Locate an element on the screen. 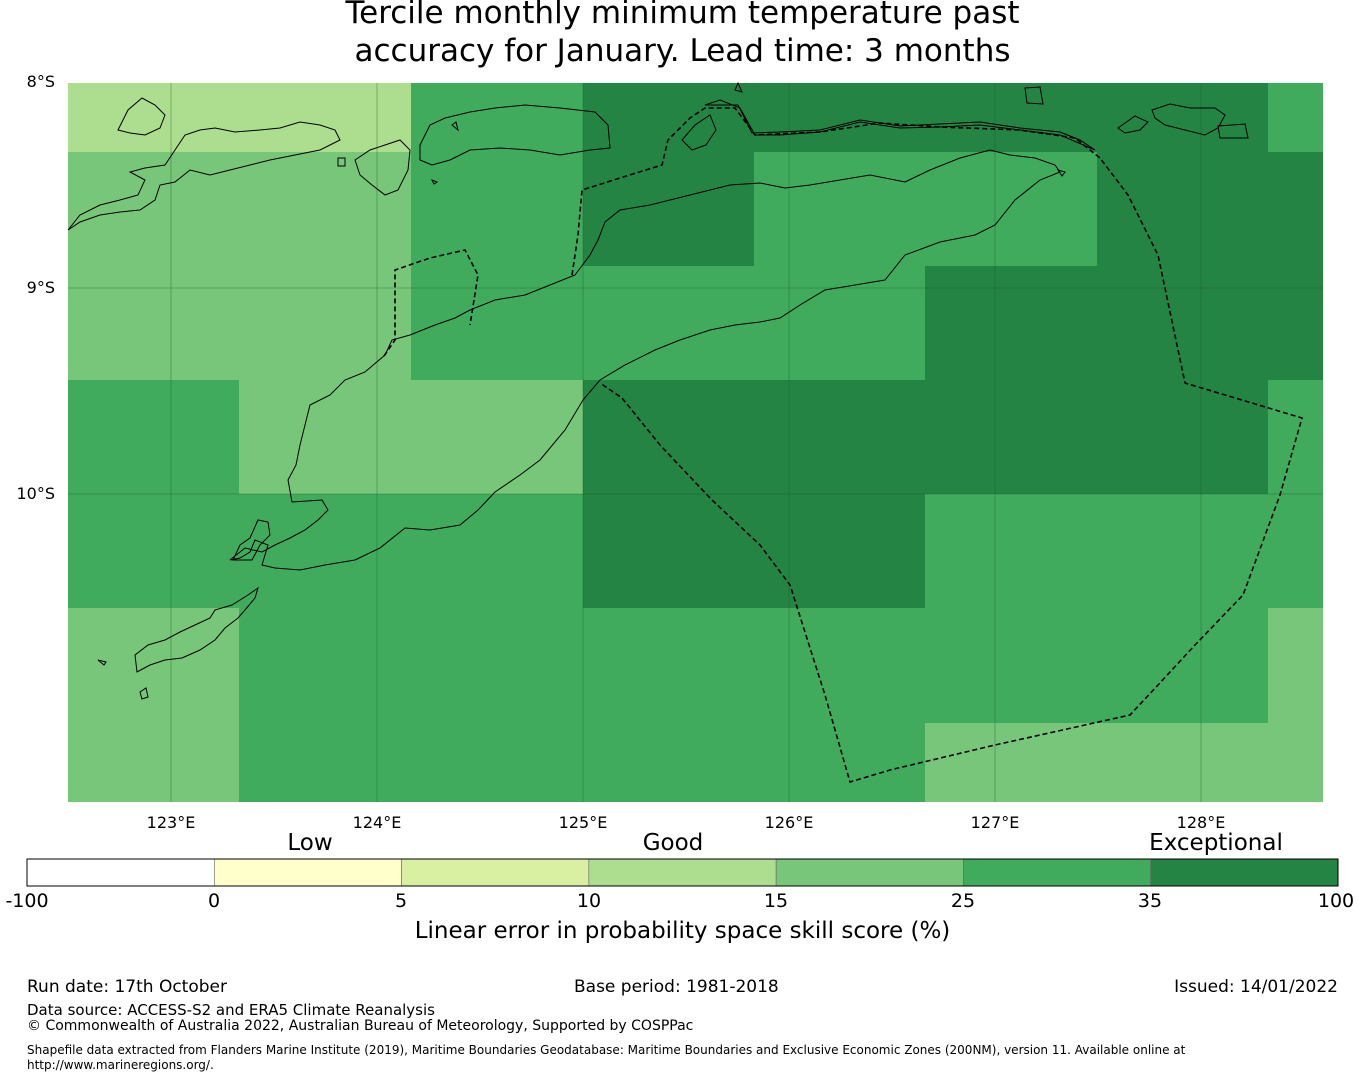 The width and height of the screenshot is (1365, 1080). ndao-coastline is located at coordinates (102, 662).